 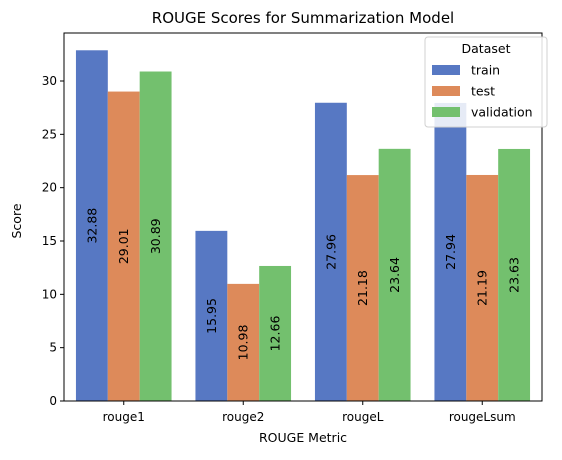 I want to click on y-tick-label: 20, so click(x=49, y=188).